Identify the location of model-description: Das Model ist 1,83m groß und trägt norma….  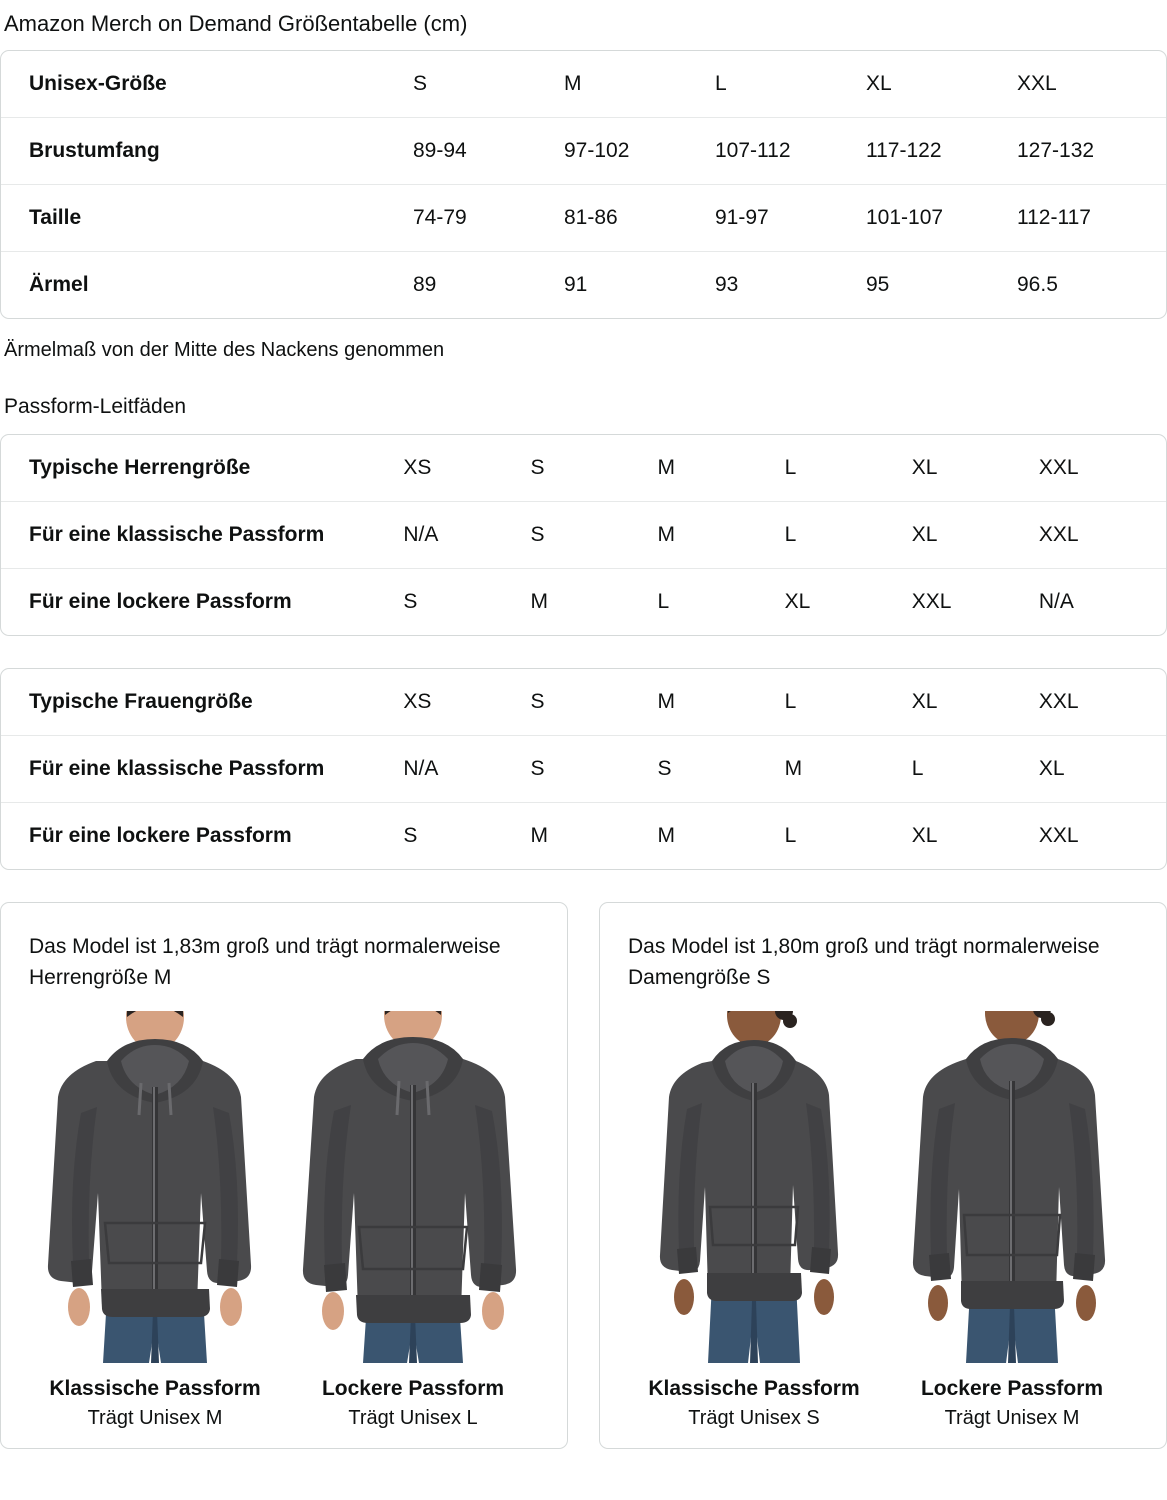
(265, 962).